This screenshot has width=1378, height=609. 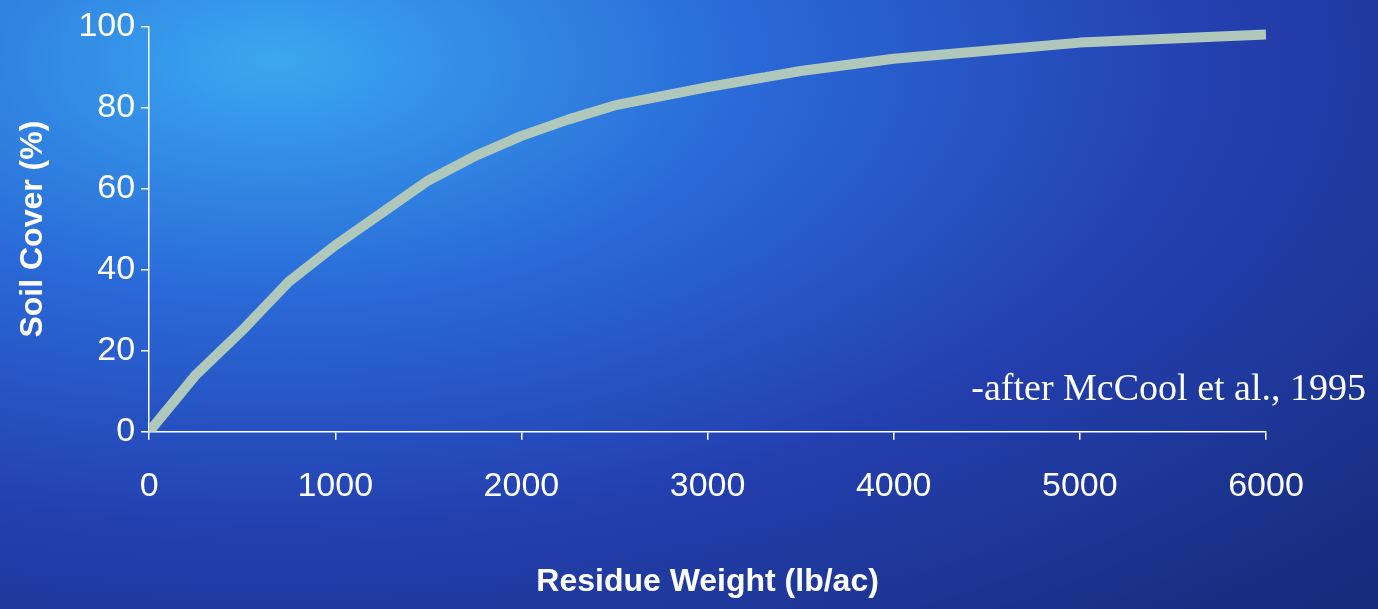 I want to click on x-tick-label: 3000, so click(x=707, y=483).